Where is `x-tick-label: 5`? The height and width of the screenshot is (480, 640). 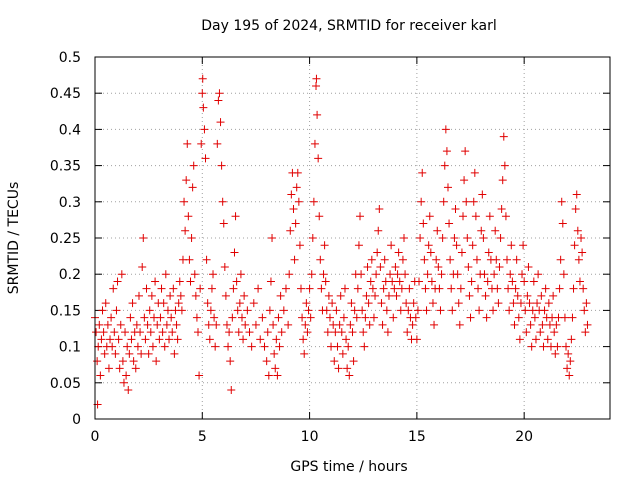 x-tick-label: 5 is located at coordinates (202, 437).